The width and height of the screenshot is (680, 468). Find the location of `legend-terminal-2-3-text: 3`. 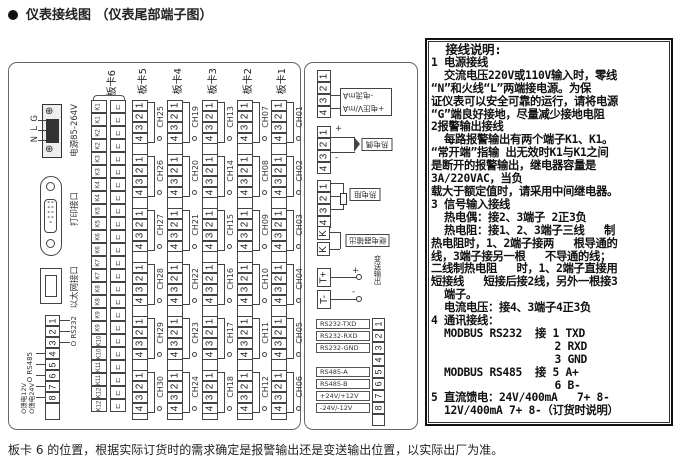

legend-terminal-2-3-text: 3 is located at coordinates (324, 210).